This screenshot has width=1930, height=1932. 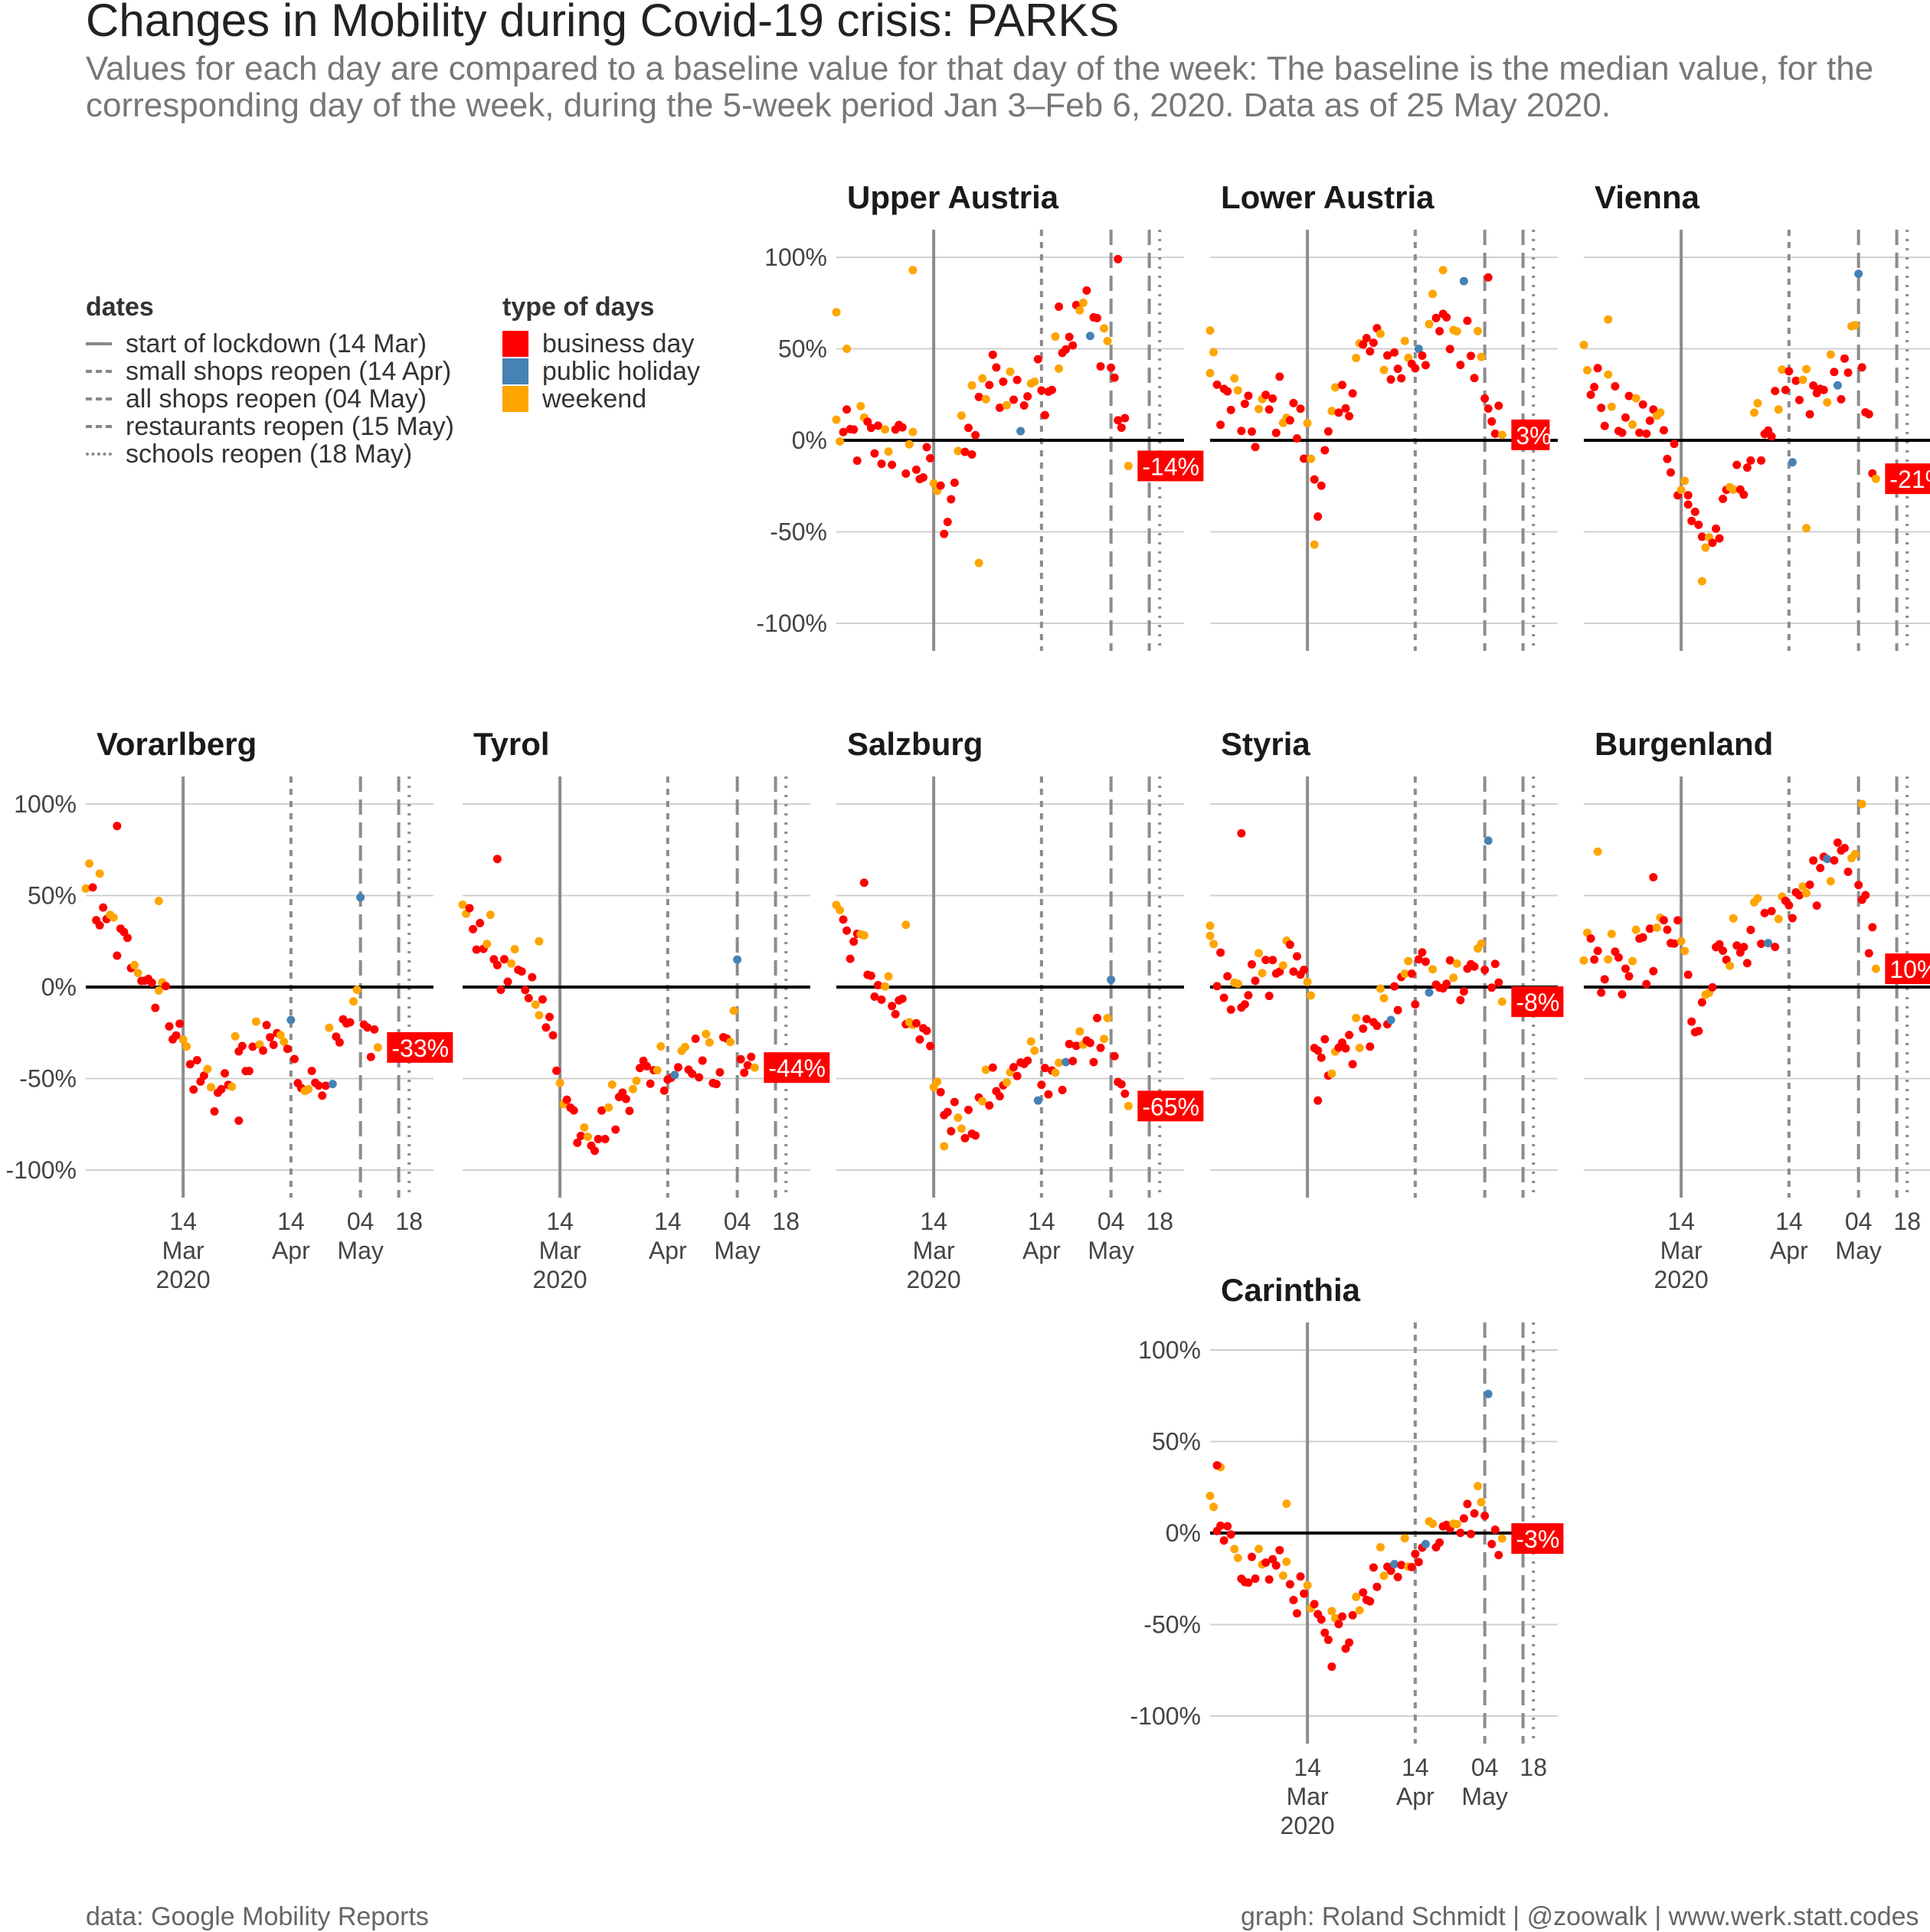 I want to click on x-tick-label: 18, so click(x=1159, y=1221).